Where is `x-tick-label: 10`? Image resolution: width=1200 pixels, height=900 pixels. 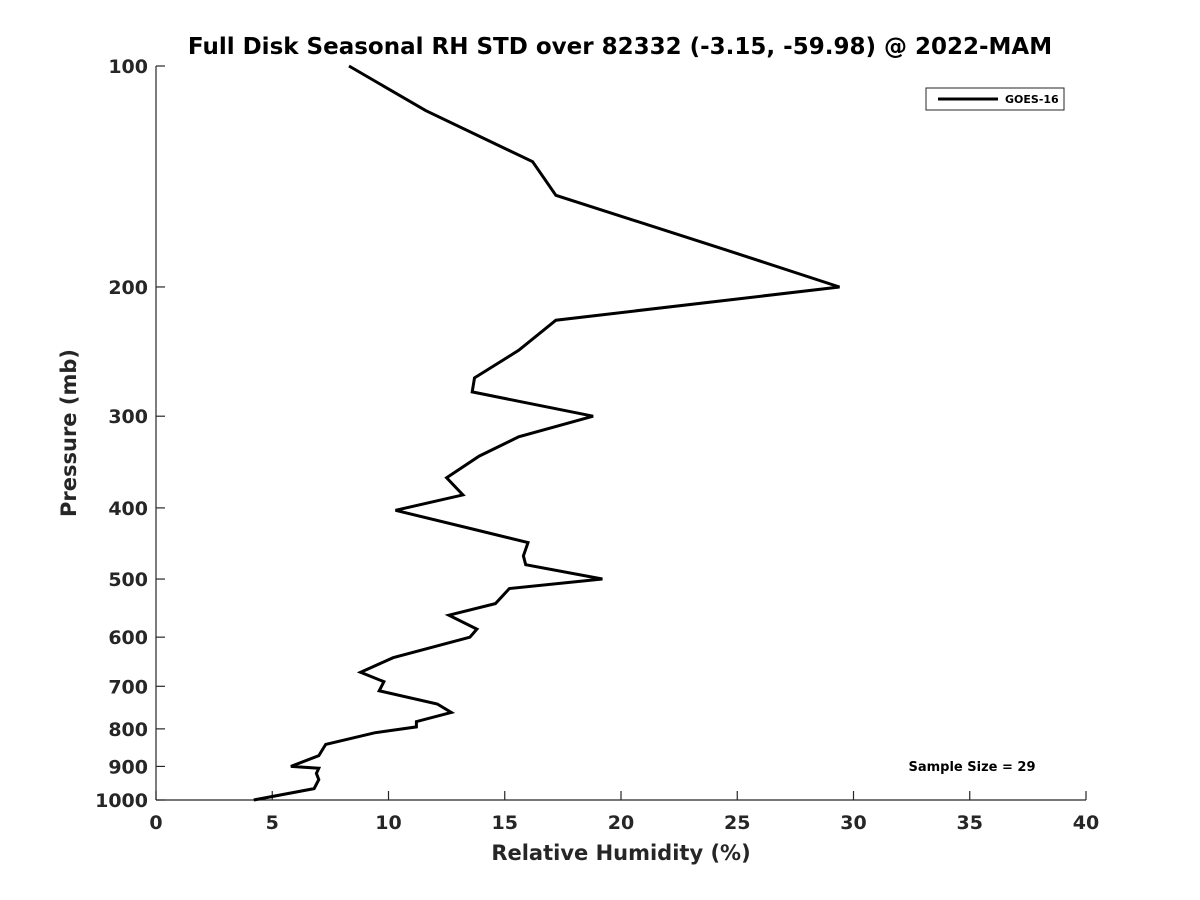 x-tick-label: 10 is located at coordinates (388, 823).